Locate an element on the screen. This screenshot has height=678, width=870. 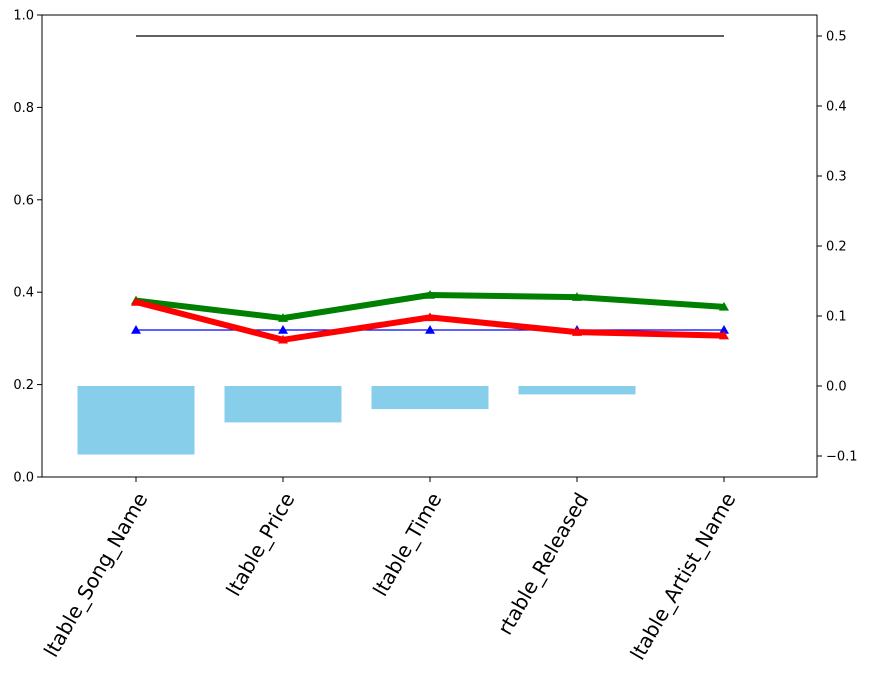
left-tick-label-5: 1.0 is located at coordinates (23, 16).